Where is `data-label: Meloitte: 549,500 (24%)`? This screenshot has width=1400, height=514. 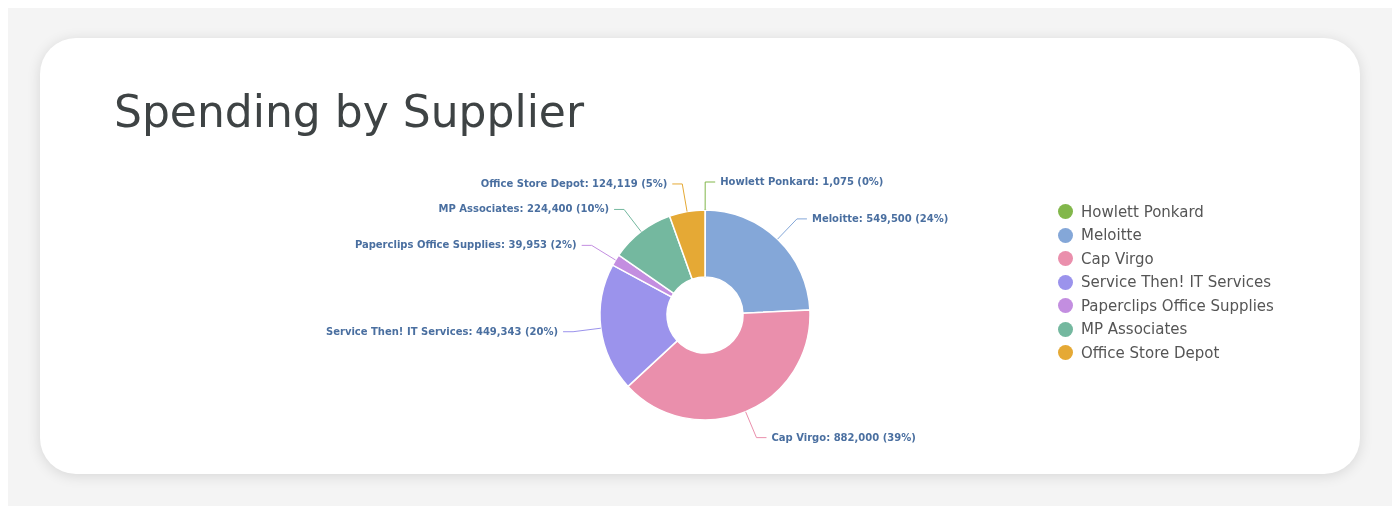 data-label: Meloitte: 549,500 (24%) is located at coordinates (880, 218).